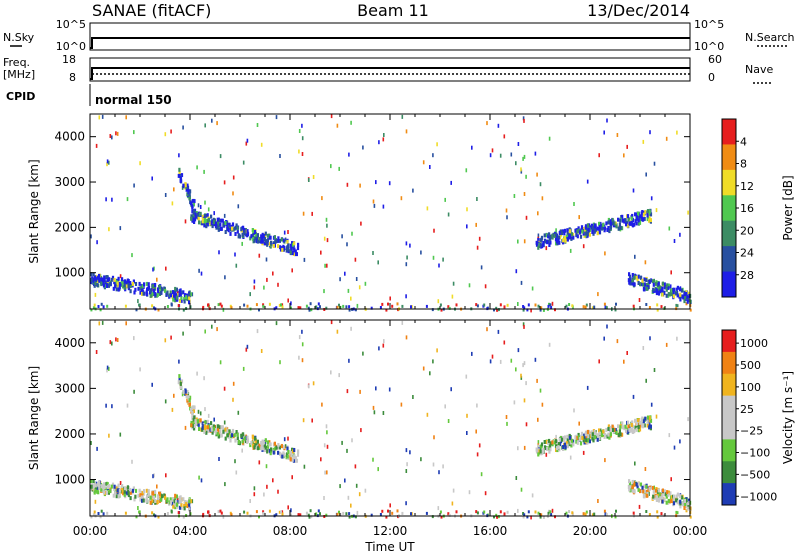 Image resolution: width=800 pixels, height=554 pixels. I want to click on nsearch-tick-bottom: 10^0, so click(709, 46).